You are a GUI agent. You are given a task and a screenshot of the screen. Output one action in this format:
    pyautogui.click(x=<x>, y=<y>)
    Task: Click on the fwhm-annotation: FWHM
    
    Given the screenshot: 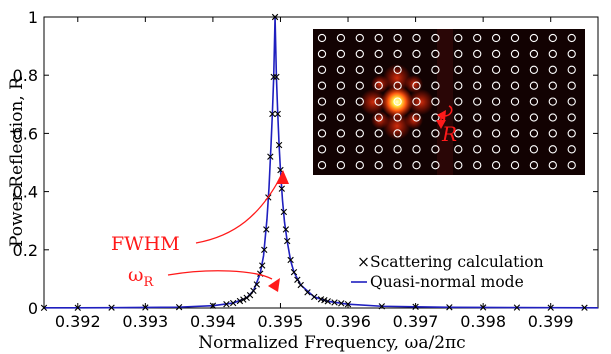 What is the action you would take?
    pyautogui.click(x=200, y=212)
    